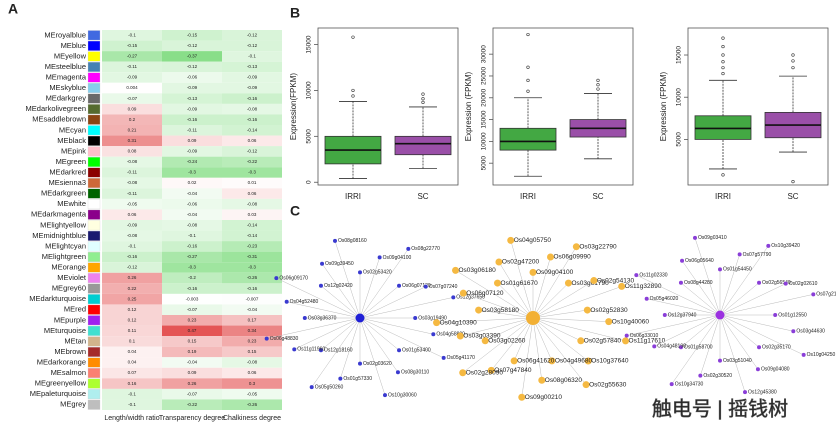 The height and width of the screenshot is (433, 836). I want to click on gene-label: Os06g09990, so click(573, 257).